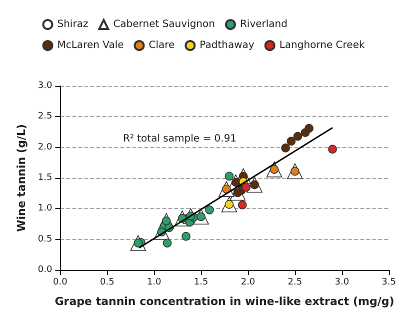  What do you see at coordinates (45, 270) in the screenshot?
I see `y-tick-label: 0.0` at bounding box center [45, 270].